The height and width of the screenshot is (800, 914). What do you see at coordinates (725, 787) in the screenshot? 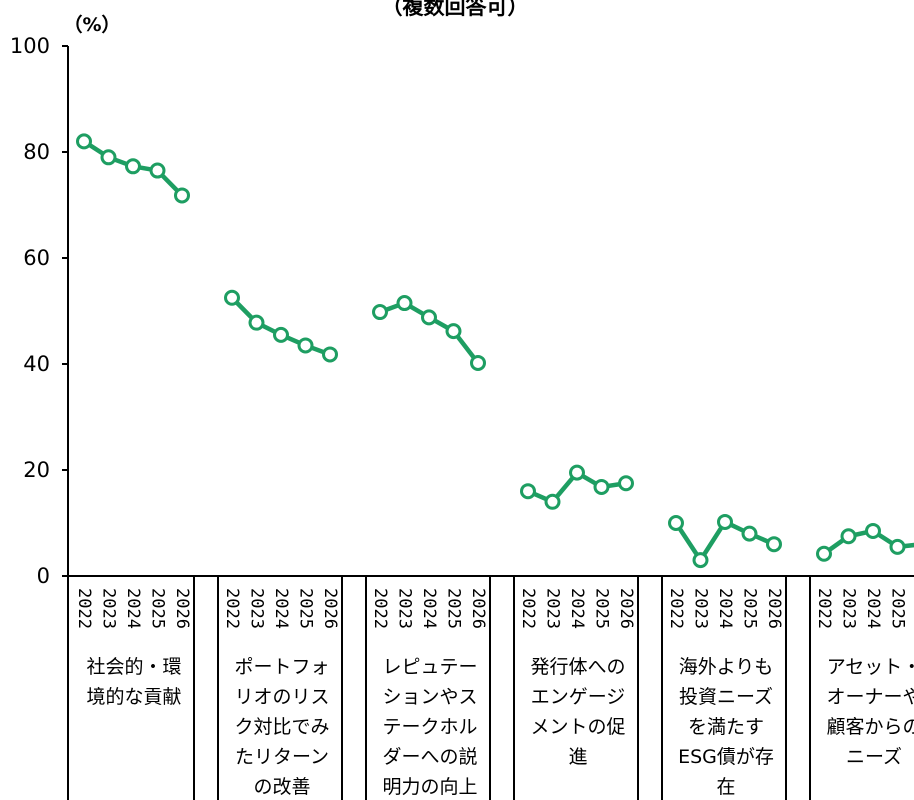
I see `category-label-line: 在` at bounding box center [725, 787].